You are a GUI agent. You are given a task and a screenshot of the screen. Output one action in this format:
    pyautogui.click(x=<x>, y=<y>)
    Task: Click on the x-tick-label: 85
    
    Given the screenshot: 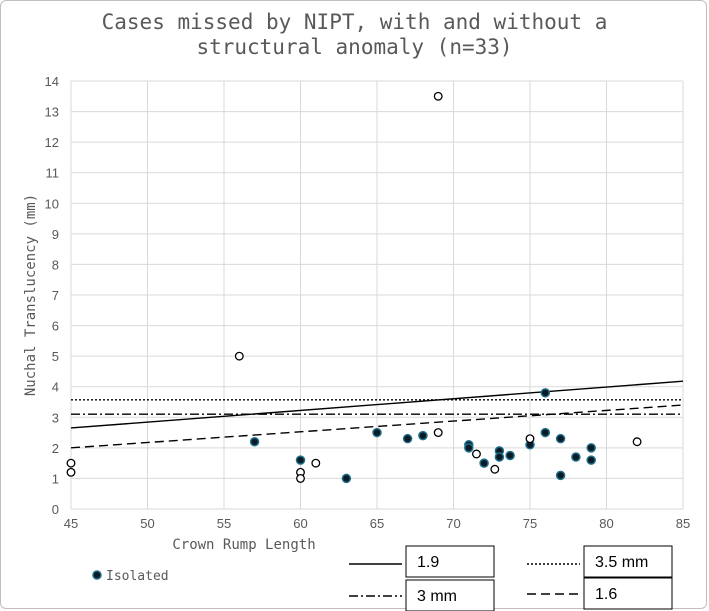 What is the action you would take?
    pyautogui.click(x=683, y=523)
    